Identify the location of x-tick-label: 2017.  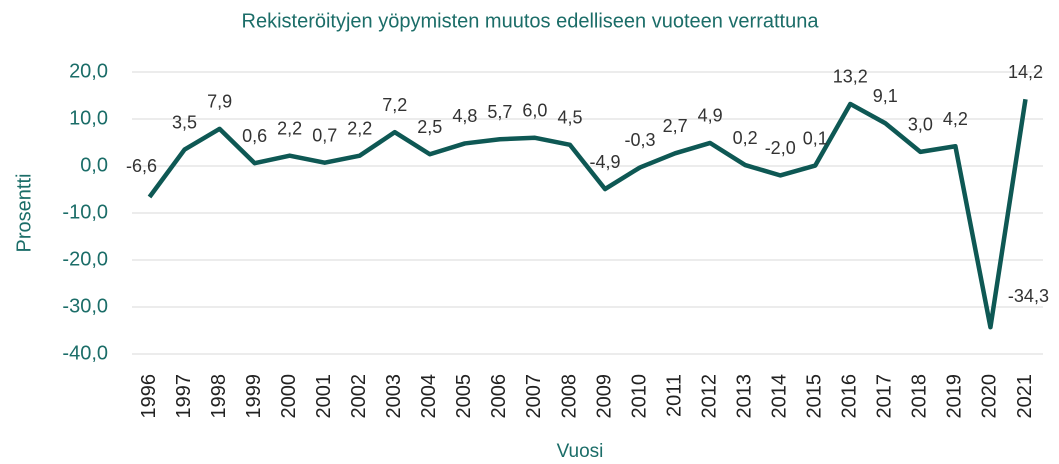
(885, 396).